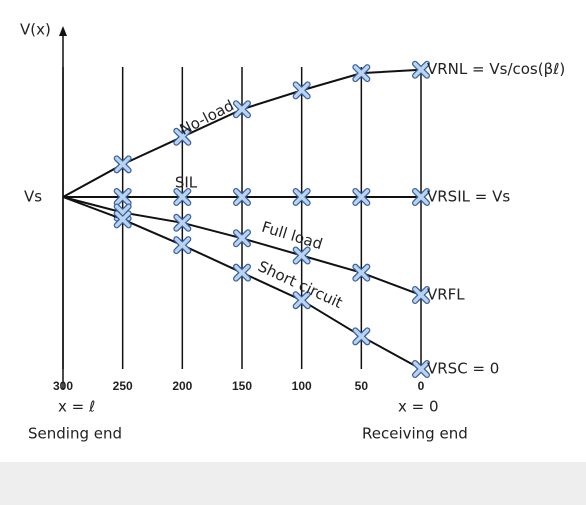 The height and width of the screenshot is (505, 586). What do you see at coordinates (468, 197) in the screenshot?
I see `end-label: VRSIL = Vs` at bounding box center [468, 197].